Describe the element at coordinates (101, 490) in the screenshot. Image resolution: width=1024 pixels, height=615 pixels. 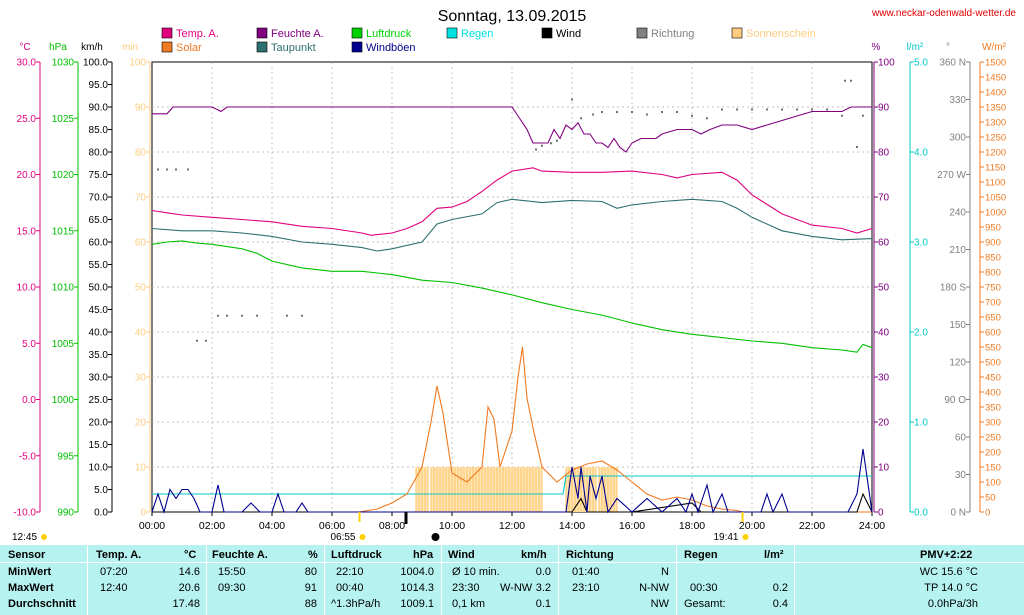
I see `wind-axis-tick-label: 5.0` at that location.